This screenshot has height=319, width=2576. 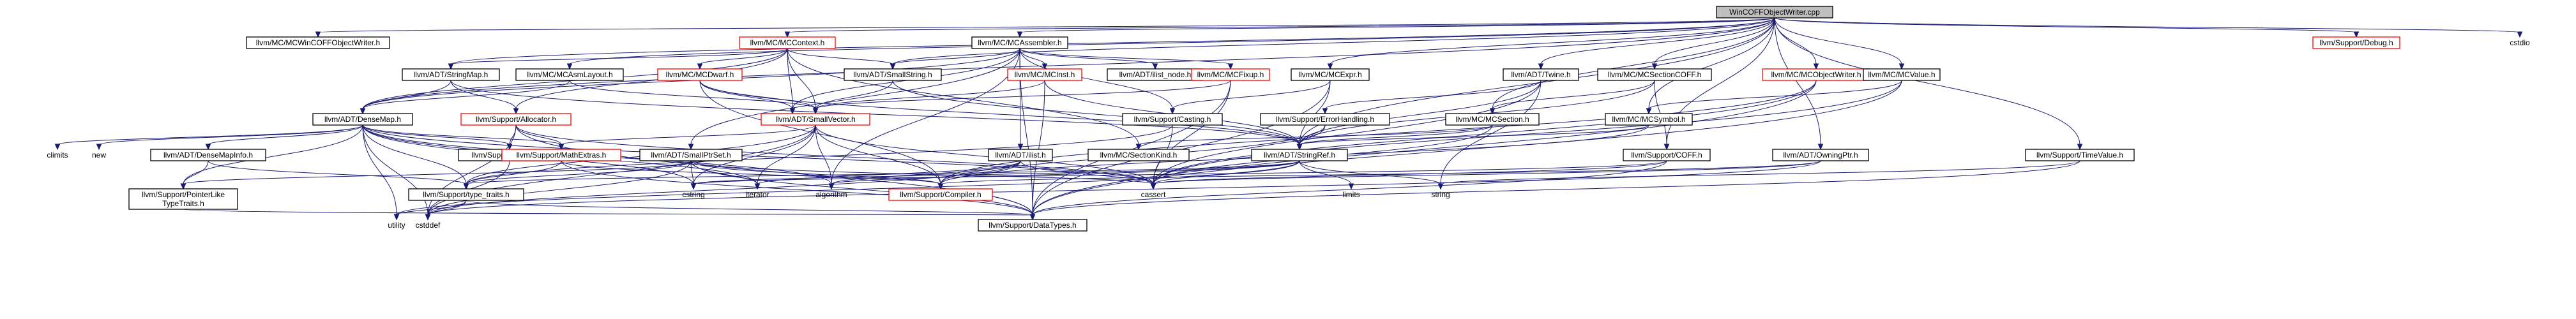 I want to click on node-label-llvm-adt-ilist-h: llvm/ADT/ilist.h, so click(x=1020, y=155).